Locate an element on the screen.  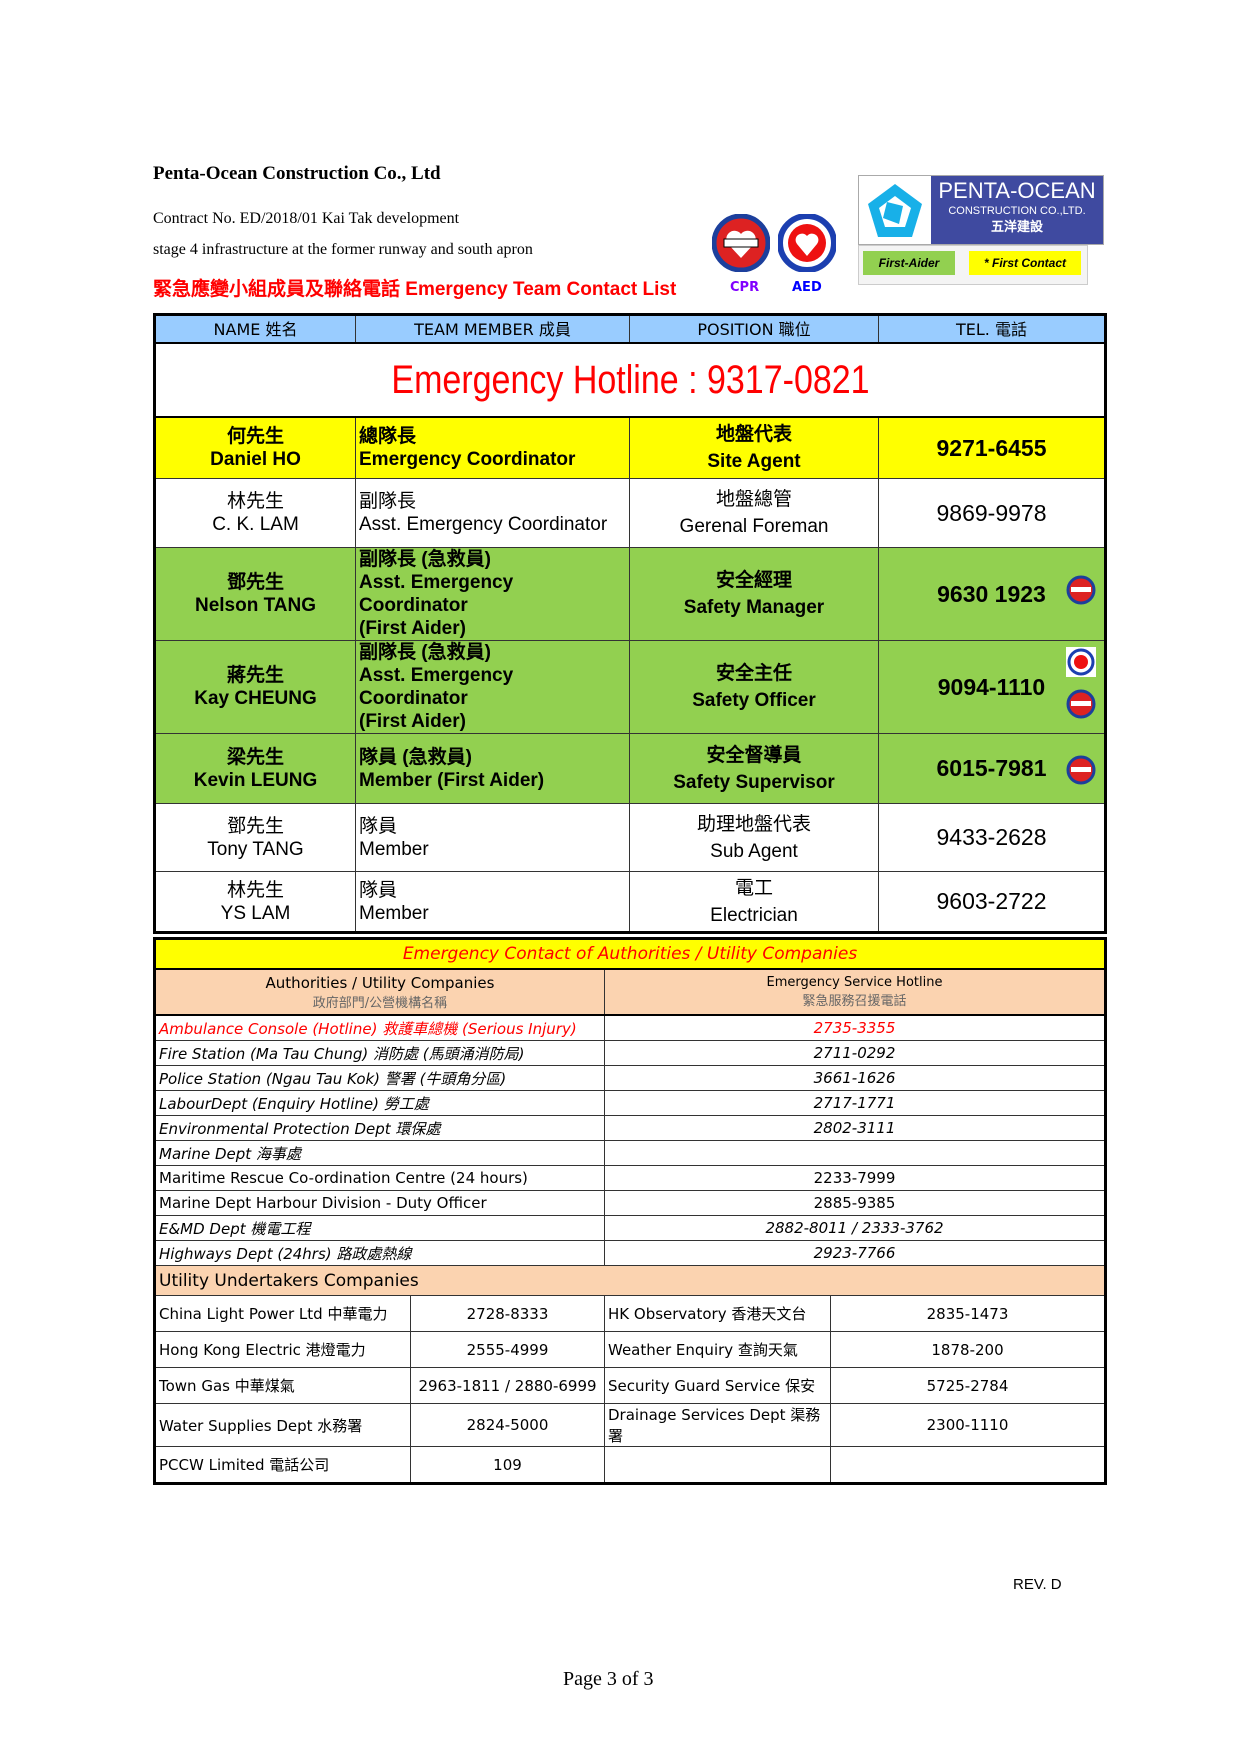
col-tel: TEL. 電話 is located at coordinates (992, 329).